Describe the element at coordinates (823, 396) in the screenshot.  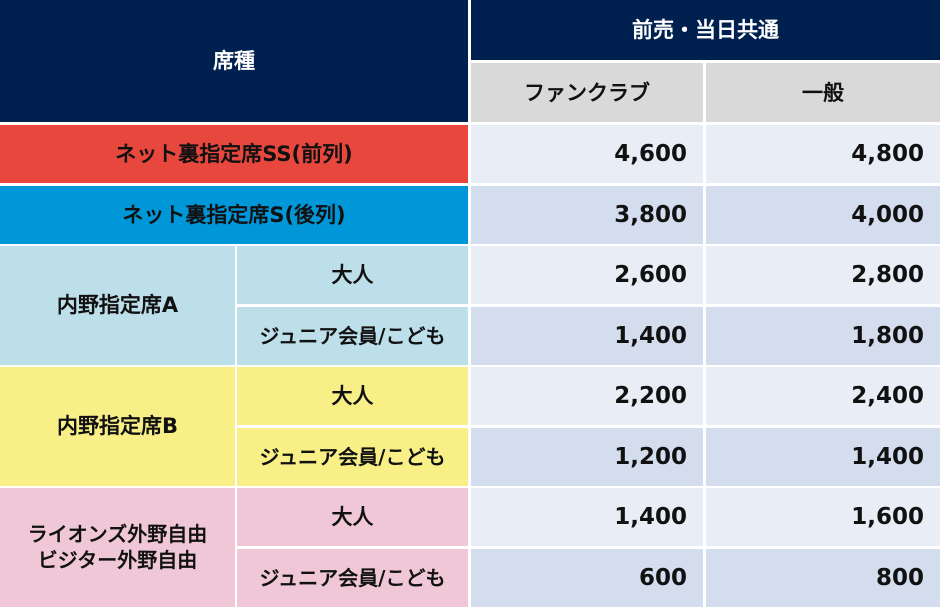
I see `price: 2,400` at that location.